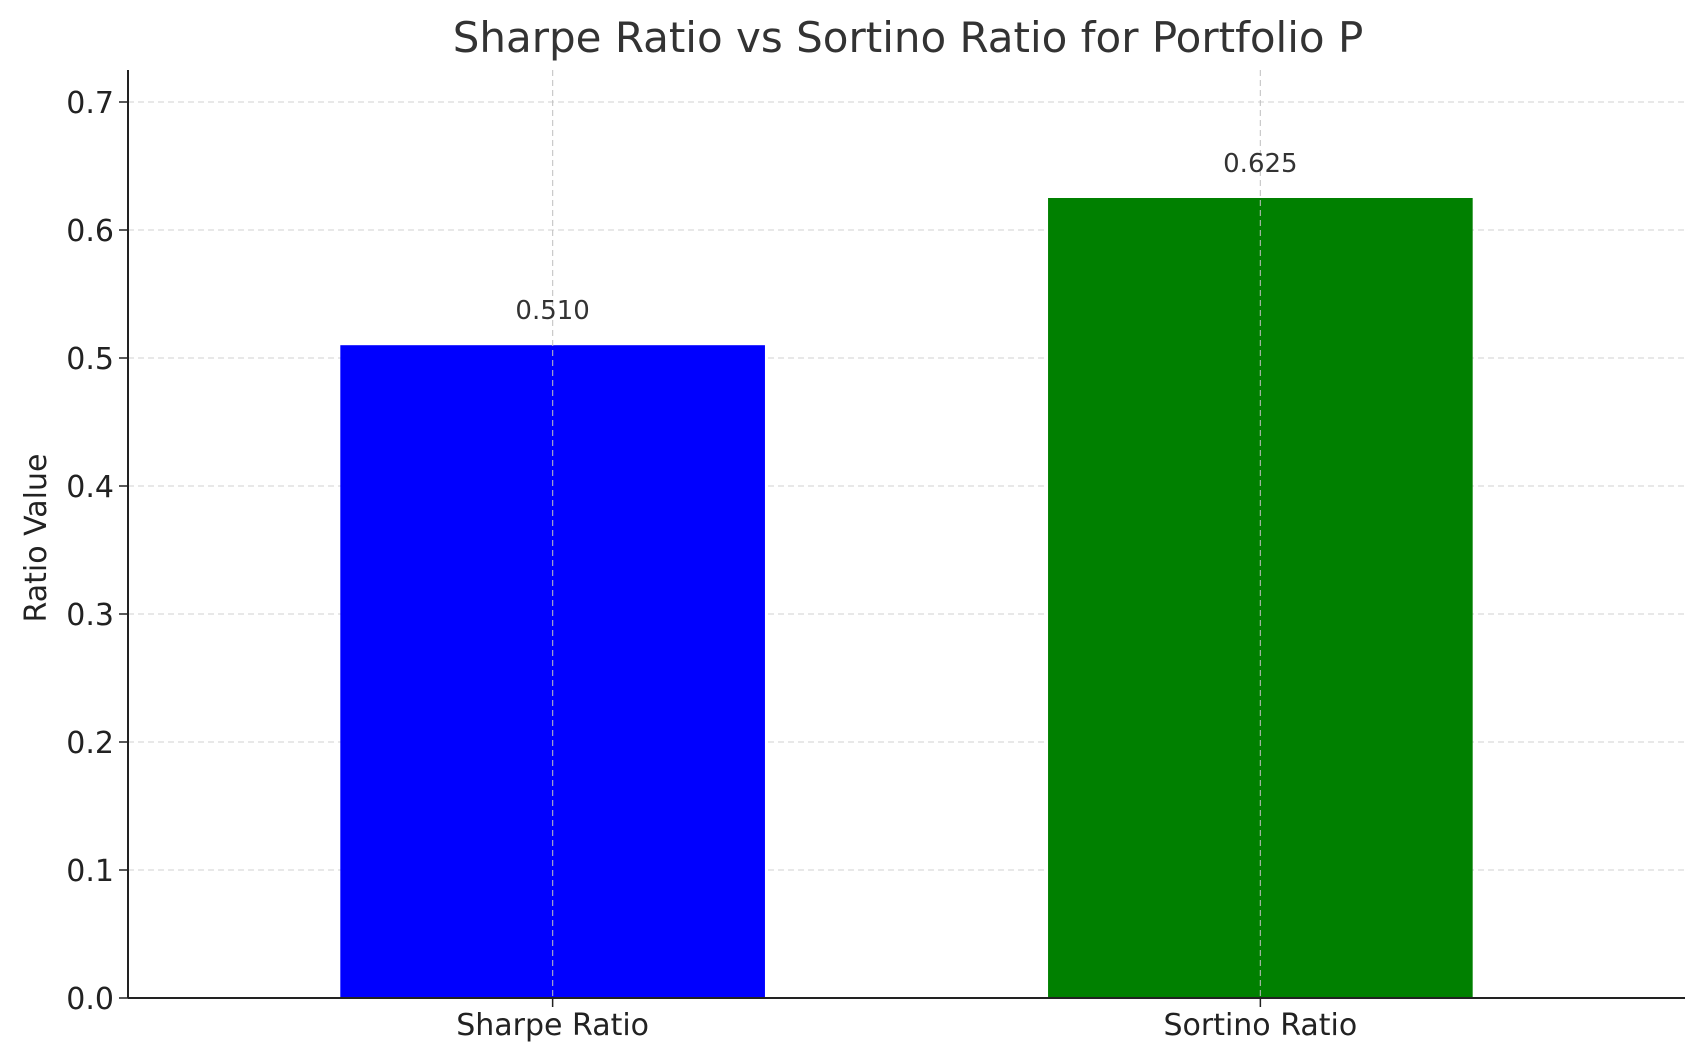 The image size is (1697, 1061). What do you see at coordinates (1260, 1025) in the screenshot?
I see `x-tick-label: Sortino Ratio` at bounding box center [1260, 1025].